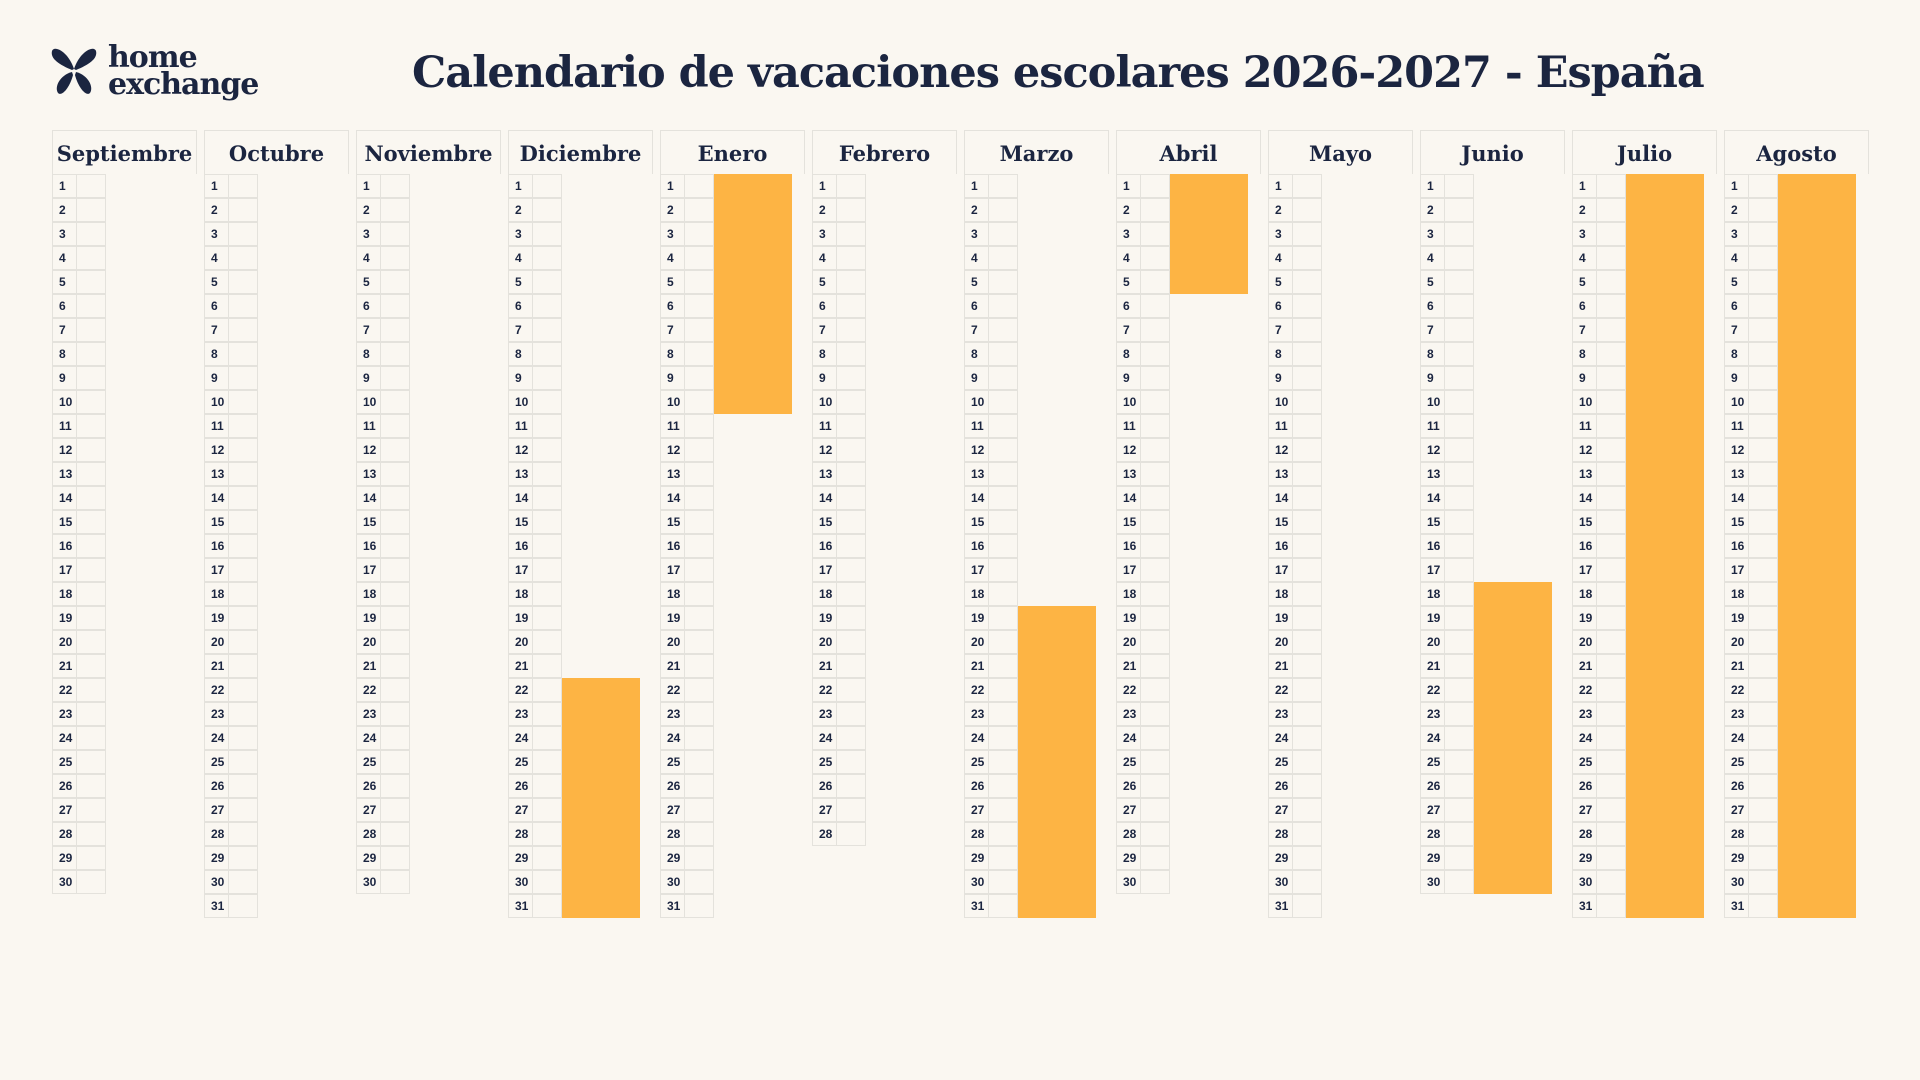 This screenshot has width=1920, height=1080. What do you see at coordinates (991, 690) in the screenshot?
I see `day-cell: 22` at bounding box center [991, 690].